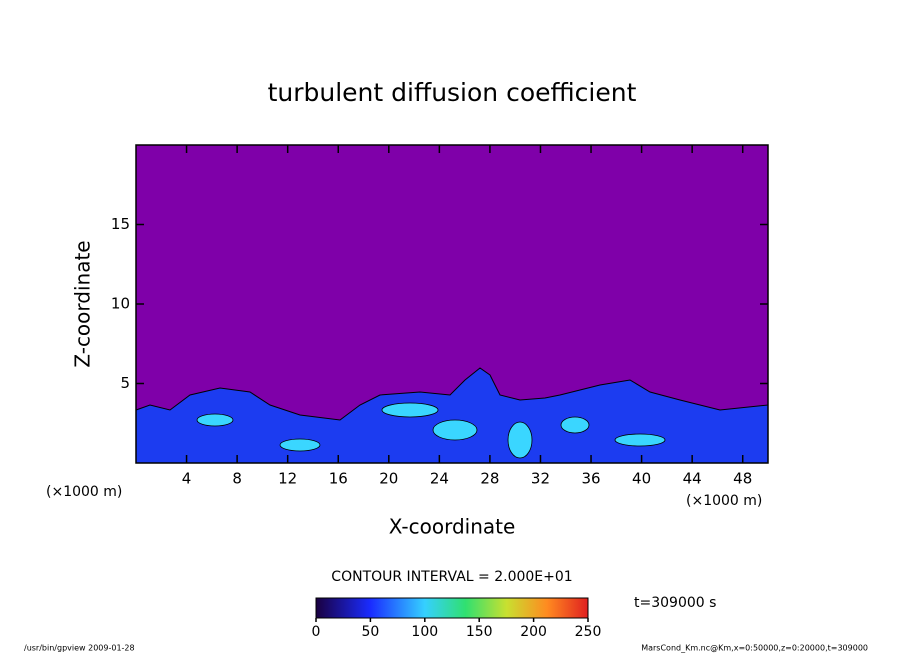  What do you see at coordinates (452, 92) in the screenshot?
I see `chart-title: turbulent diffusion coefficient` at bounding box center [452, 92].